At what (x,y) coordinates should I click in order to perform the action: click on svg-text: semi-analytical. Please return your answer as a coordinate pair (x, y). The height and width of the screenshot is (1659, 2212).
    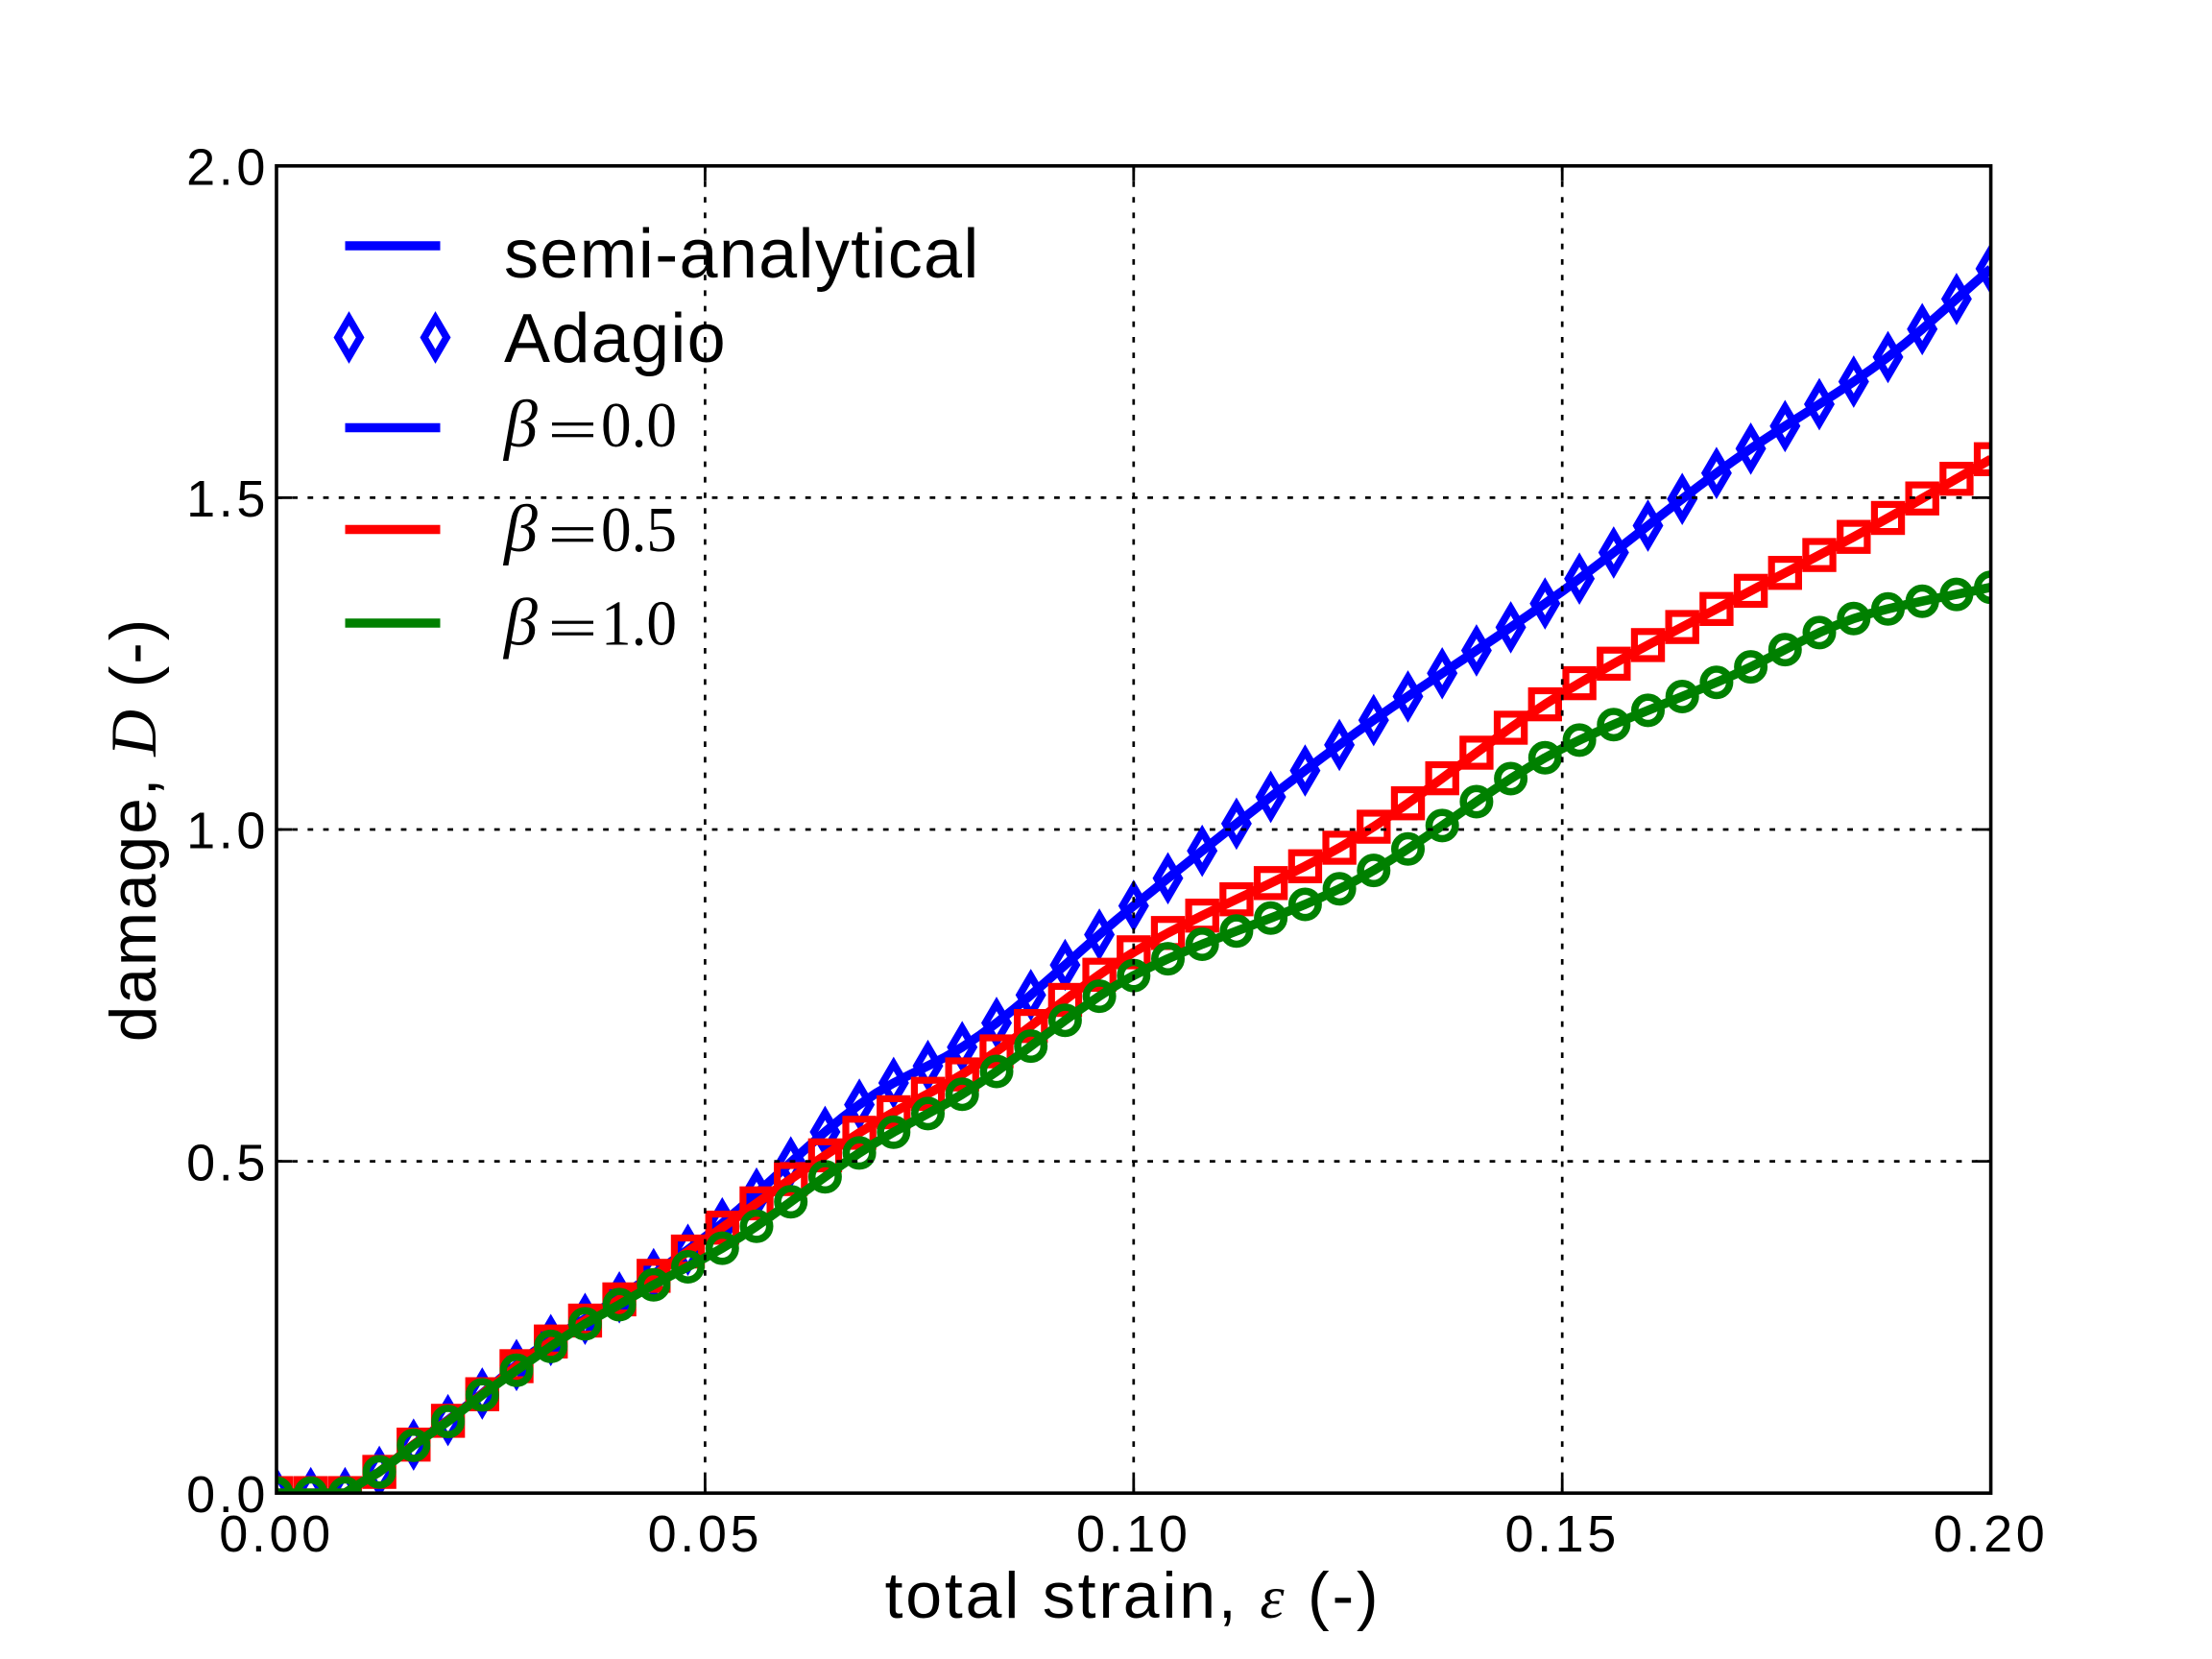
    Looking at the image, I should click on (742, 254).